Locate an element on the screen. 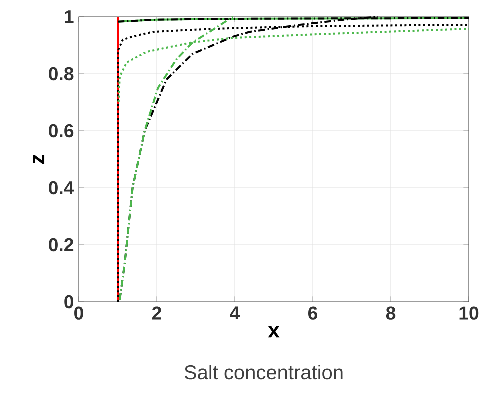  y-axis-title: z is located at coordinates (39, 159).